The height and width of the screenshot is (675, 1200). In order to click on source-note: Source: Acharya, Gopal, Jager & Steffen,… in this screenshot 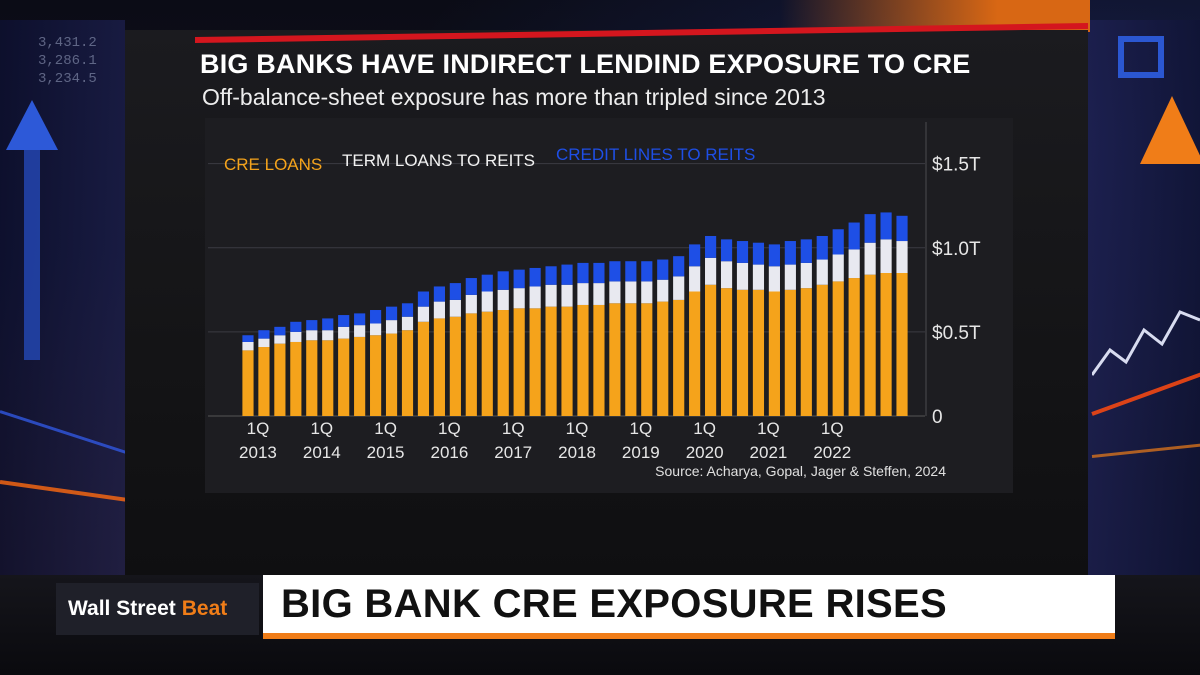, I will do `click(800, 471)`.